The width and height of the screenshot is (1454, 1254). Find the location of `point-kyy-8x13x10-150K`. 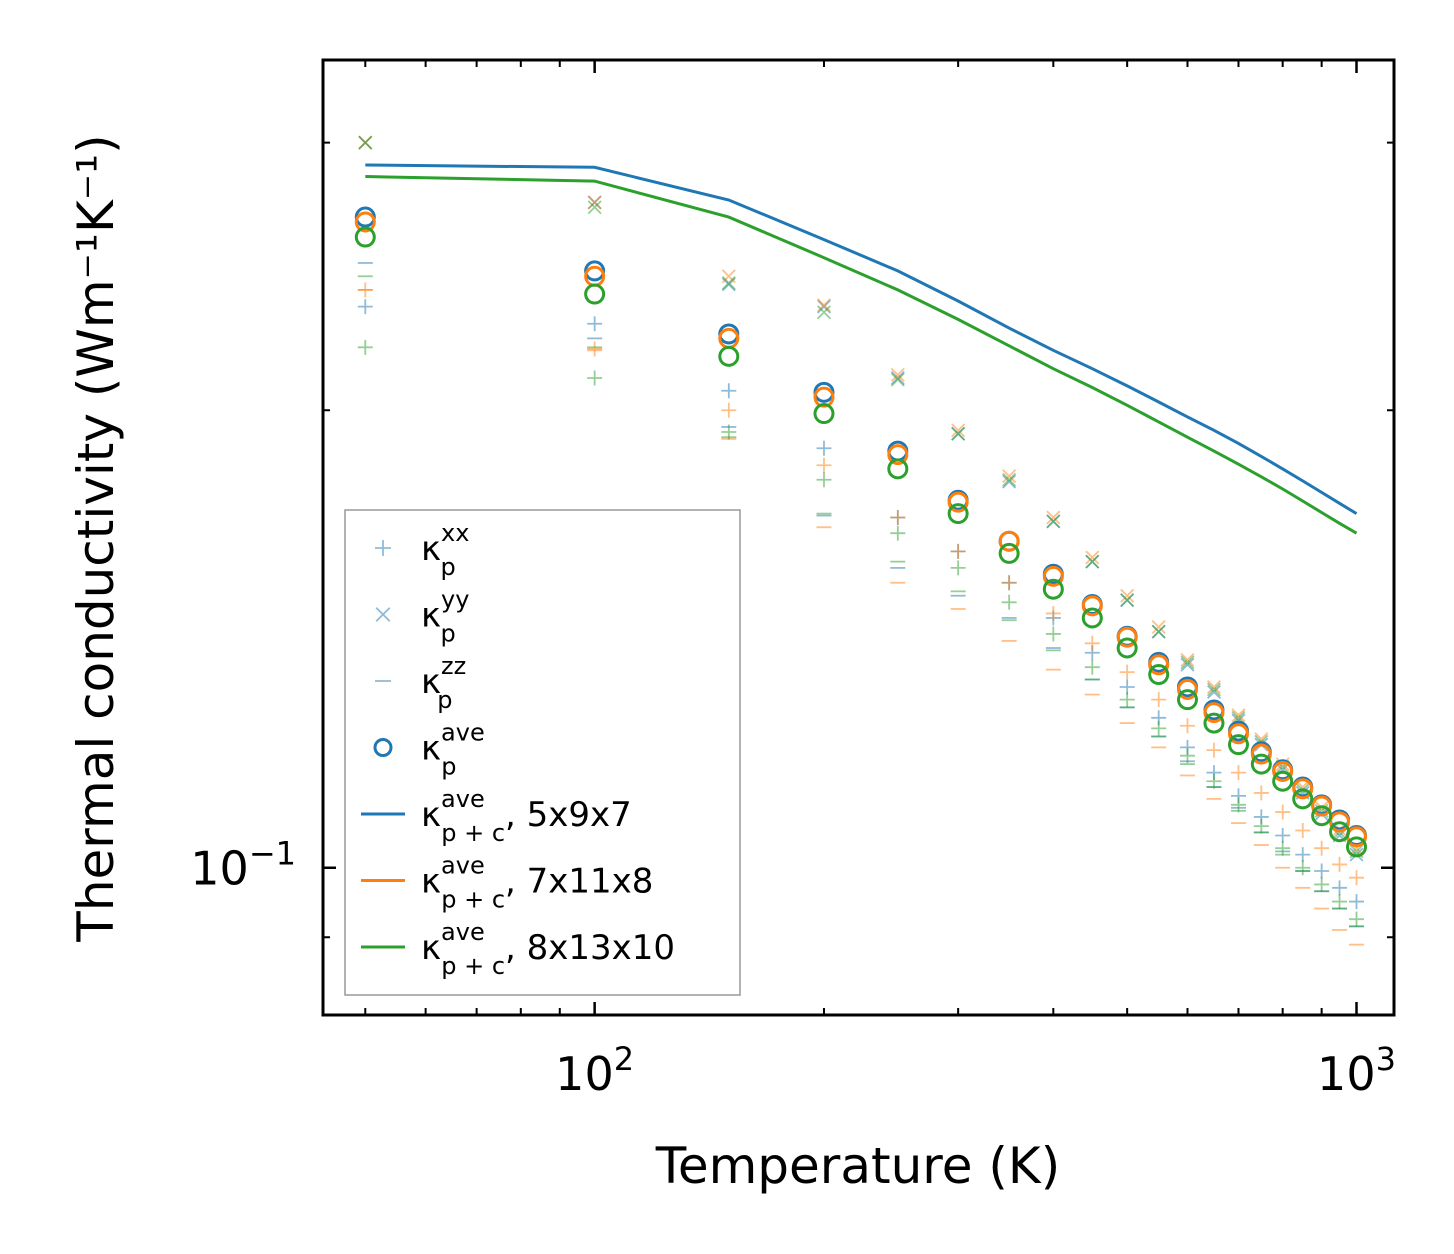

point-kyy-8x13x10-150K is located at coordinates (728, 283).